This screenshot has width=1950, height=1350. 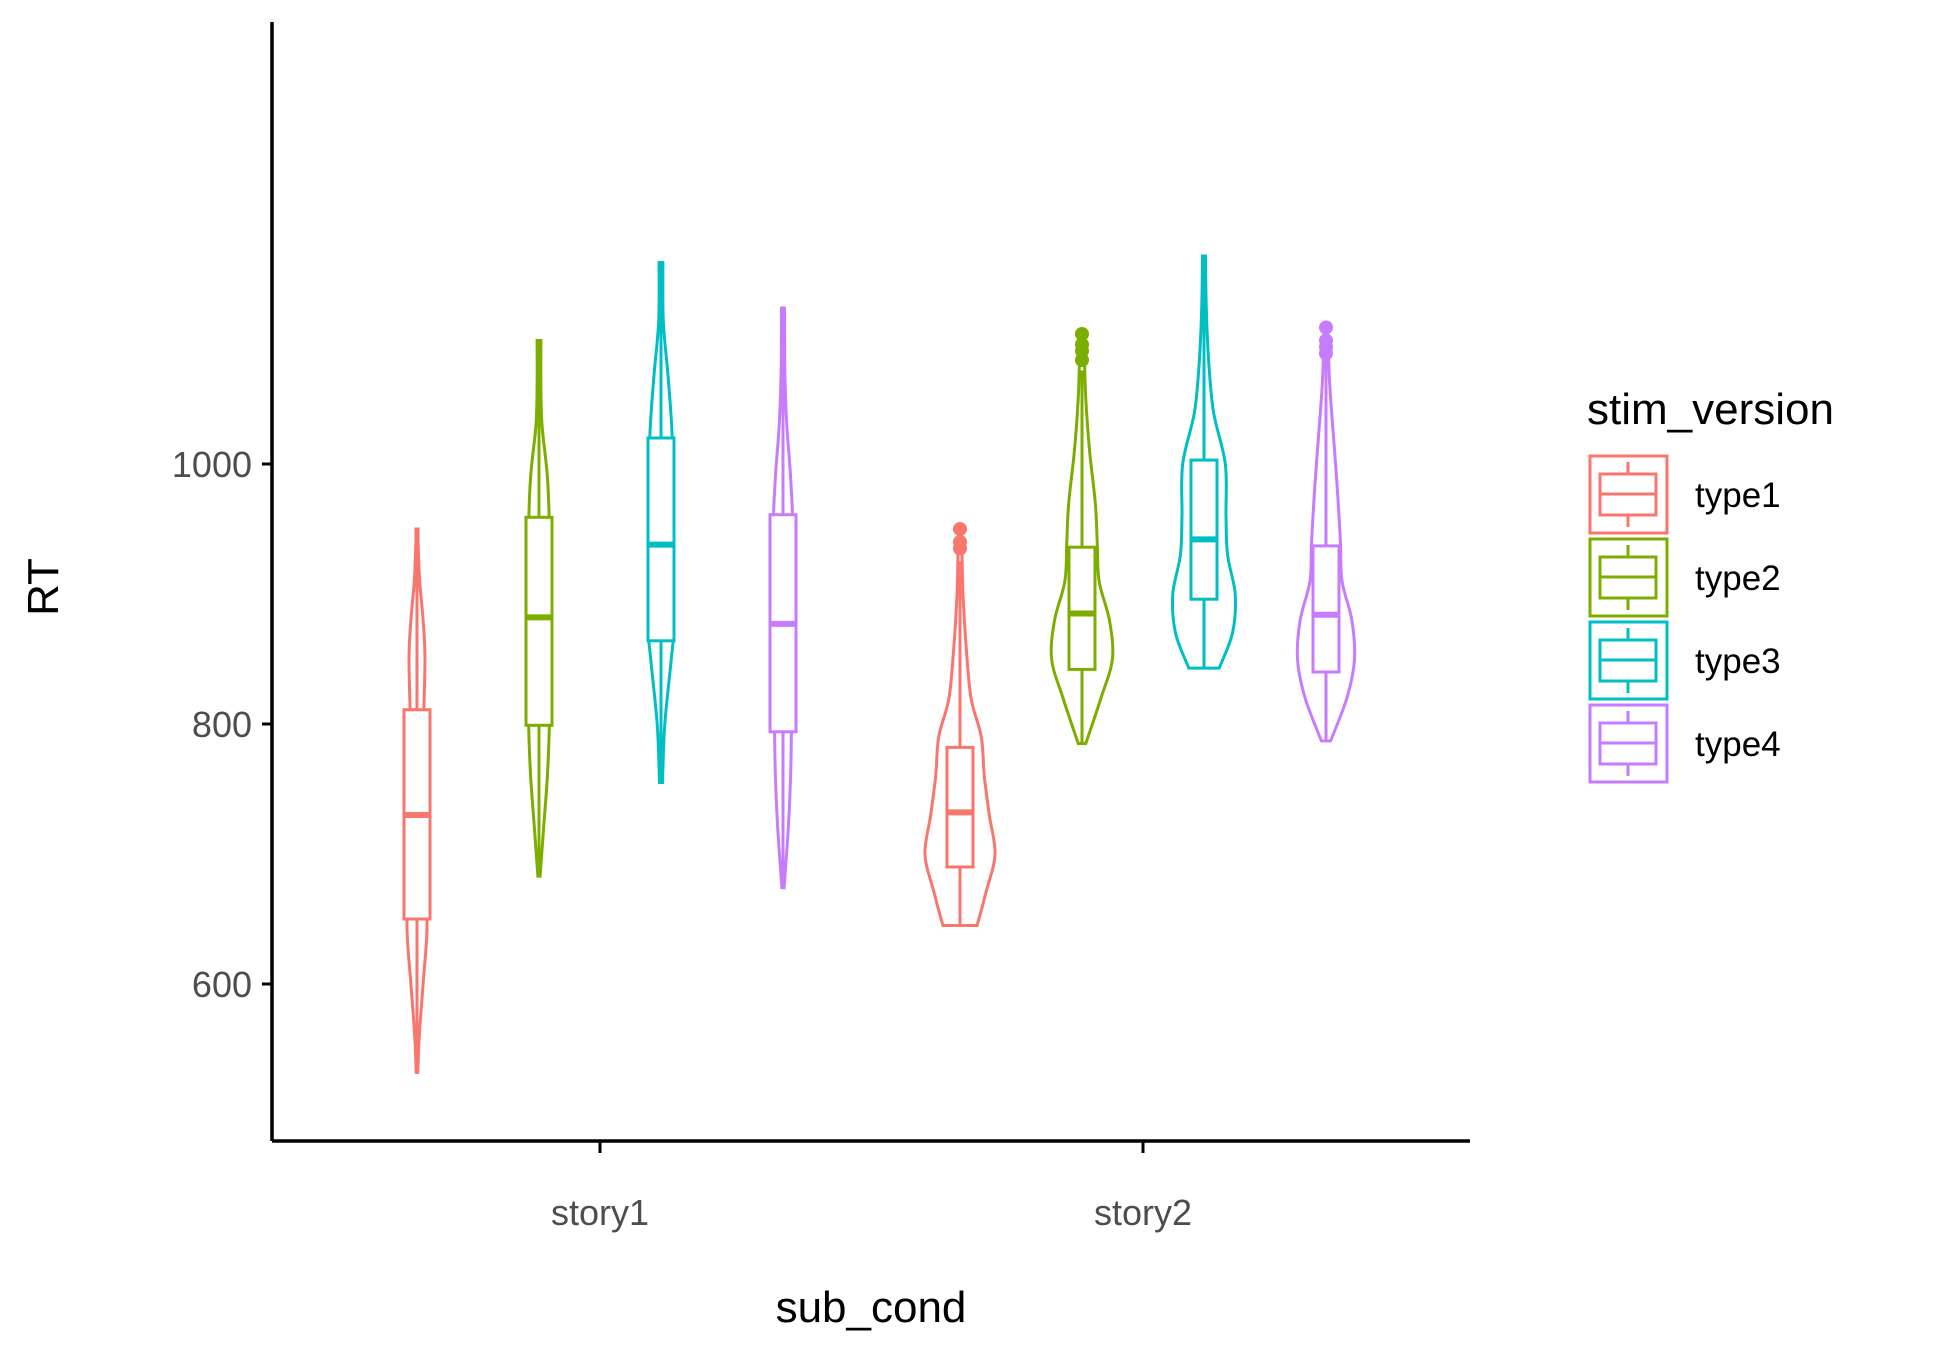 What do you see at coordinates (600, 1212) in the screenshot?
I see `x-tick-label: story1` at bounding box center [600, 1212].